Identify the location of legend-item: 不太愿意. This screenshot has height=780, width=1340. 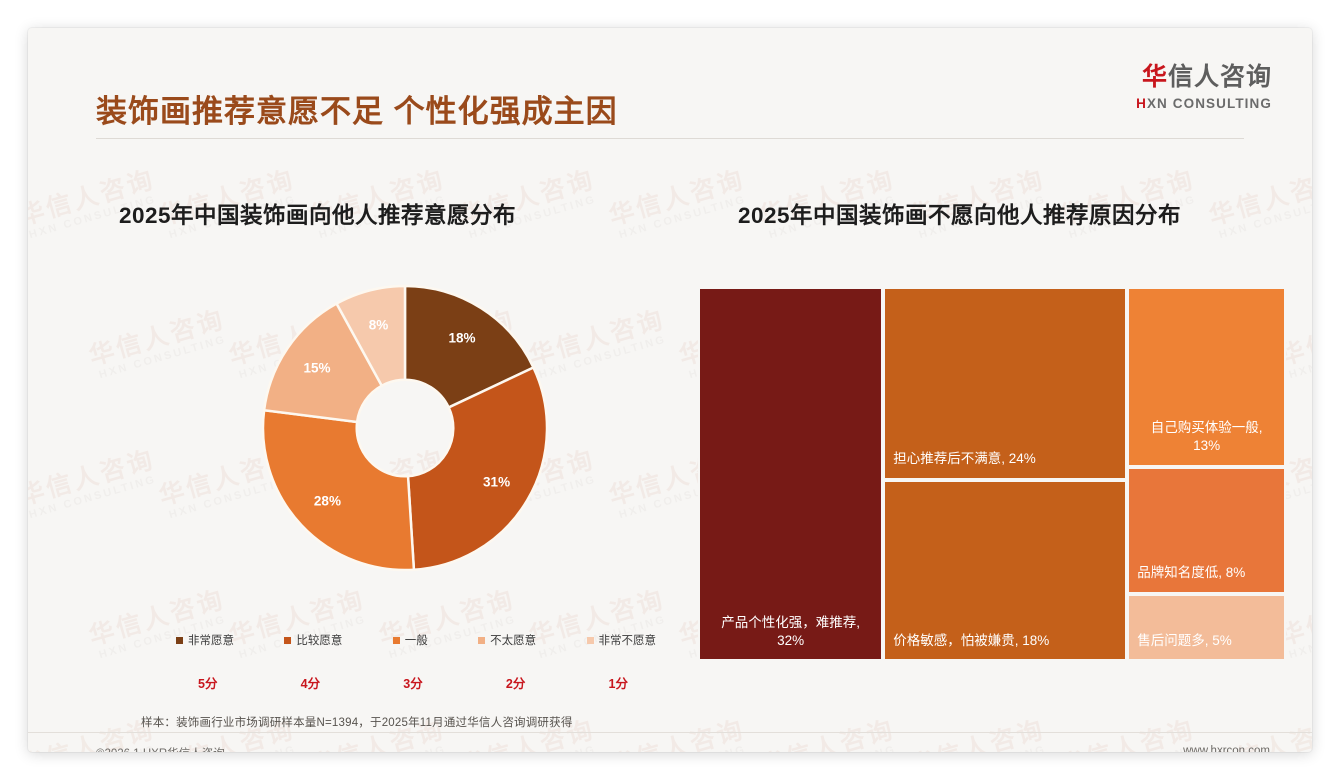
(507, 640).